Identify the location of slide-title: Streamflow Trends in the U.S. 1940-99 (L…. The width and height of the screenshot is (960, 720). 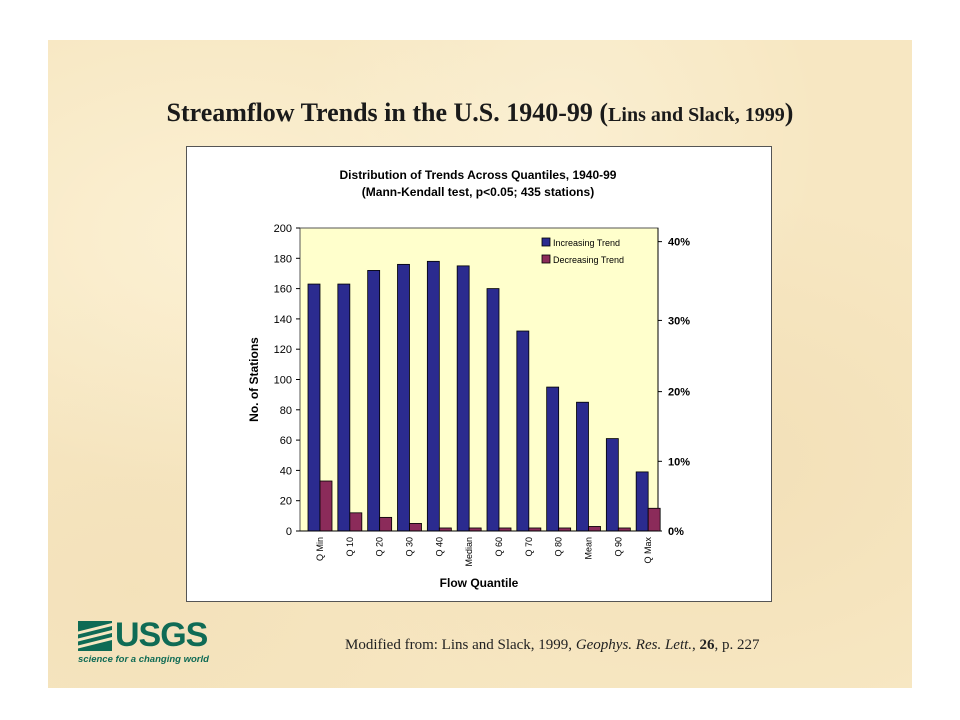
(480, 113).